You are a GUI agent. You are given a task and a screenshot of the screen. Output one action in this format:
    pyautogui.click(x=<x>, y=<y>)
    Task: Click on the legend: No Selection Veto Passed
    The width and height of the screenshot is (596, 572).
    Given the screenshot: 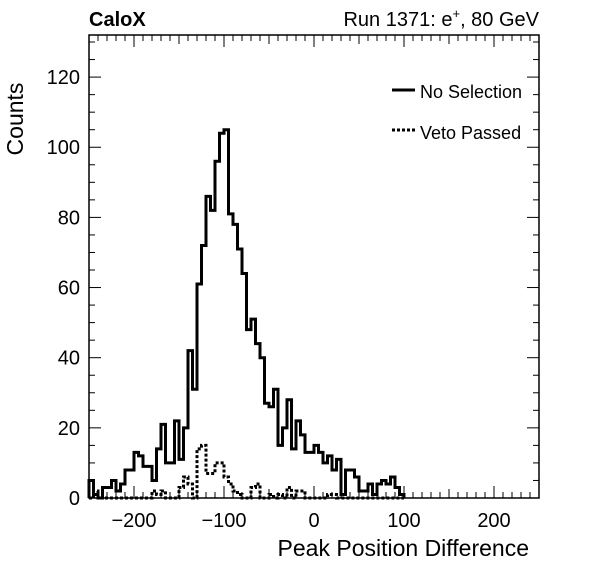 What is the action you would take?
    pyautogui.click(x=457, y=112)
    